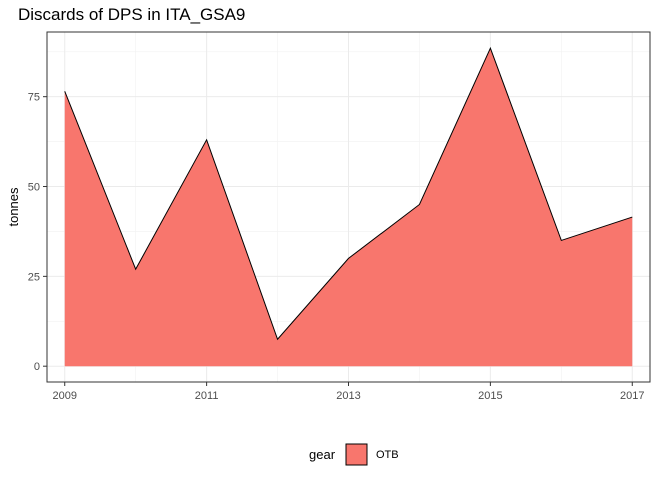  I want to click on x-tick-label: 2017, so click(632, 396).